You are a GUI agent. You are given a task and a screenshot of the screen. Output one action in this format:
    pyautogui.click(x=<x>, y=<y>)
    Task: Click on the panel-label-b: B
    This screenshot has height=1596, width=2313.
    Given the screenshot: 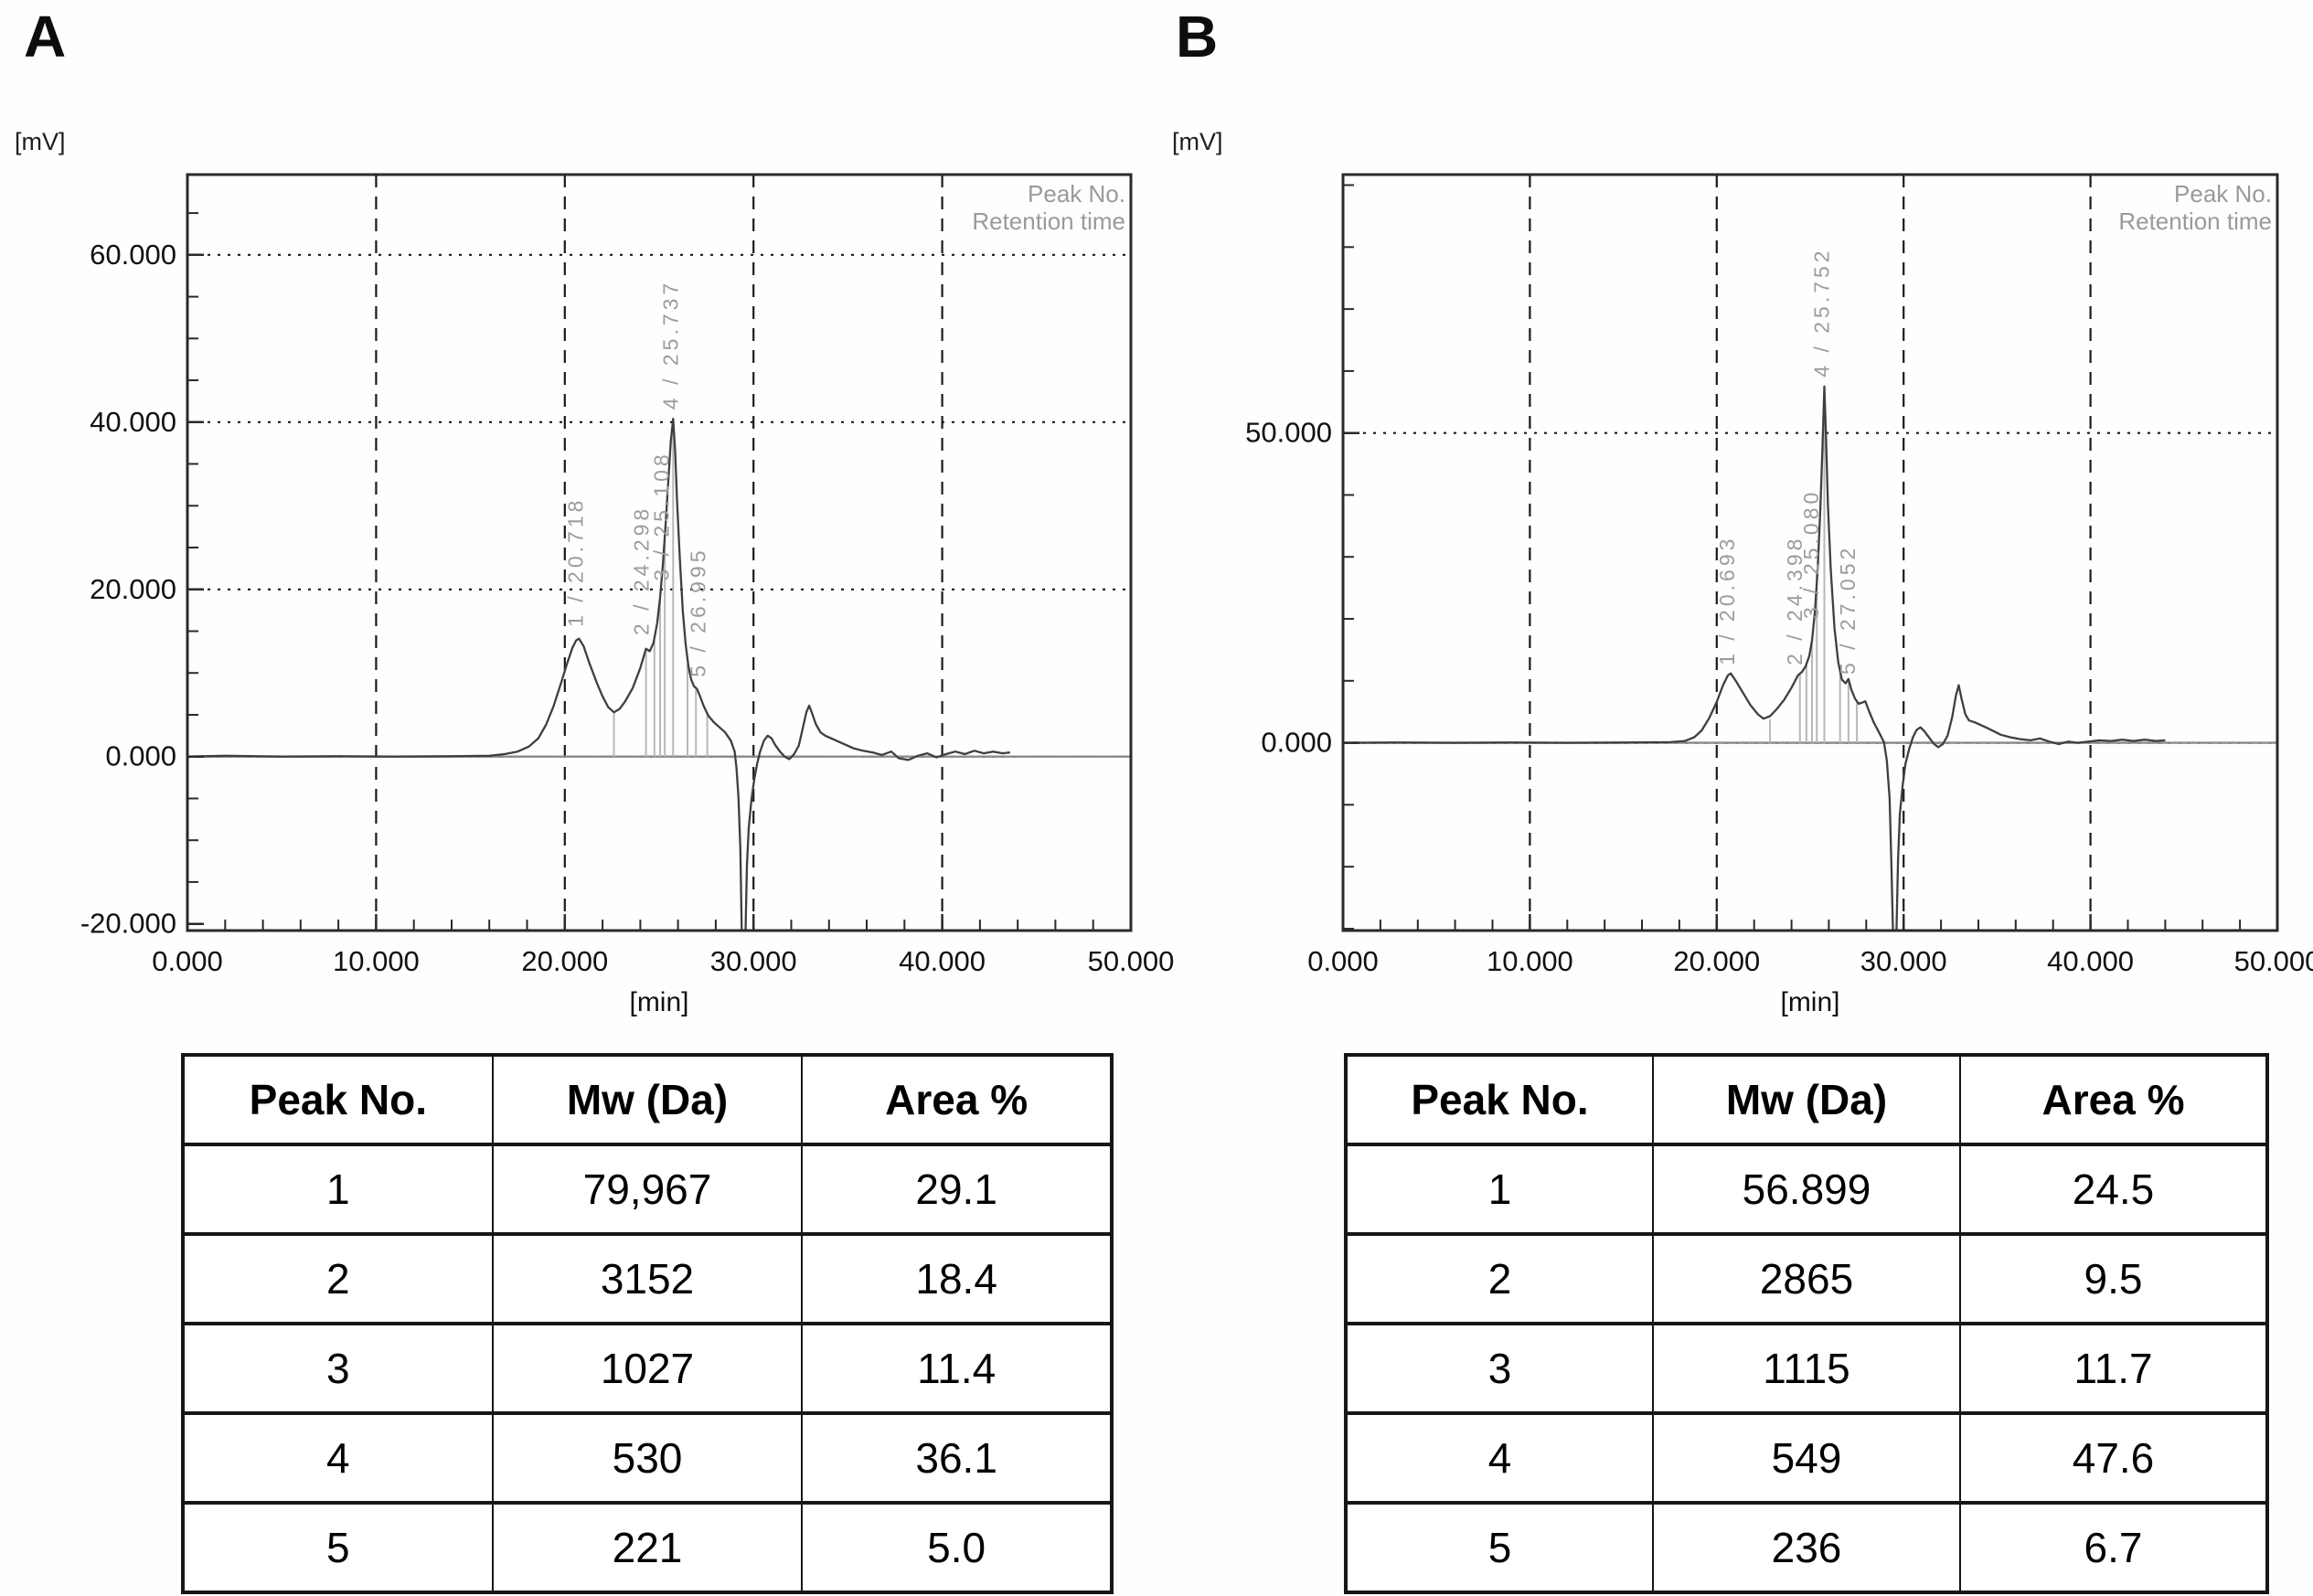 What is the action you would take?
    pyautogui.click(x=1198, y=36)
    